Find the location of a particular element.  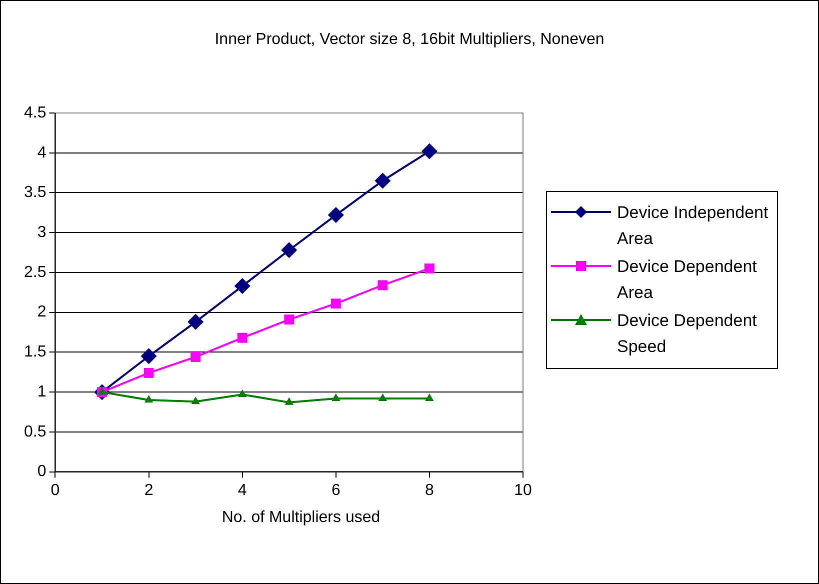

y-tick-label: 2.5 is located at coordinates (35, 272).